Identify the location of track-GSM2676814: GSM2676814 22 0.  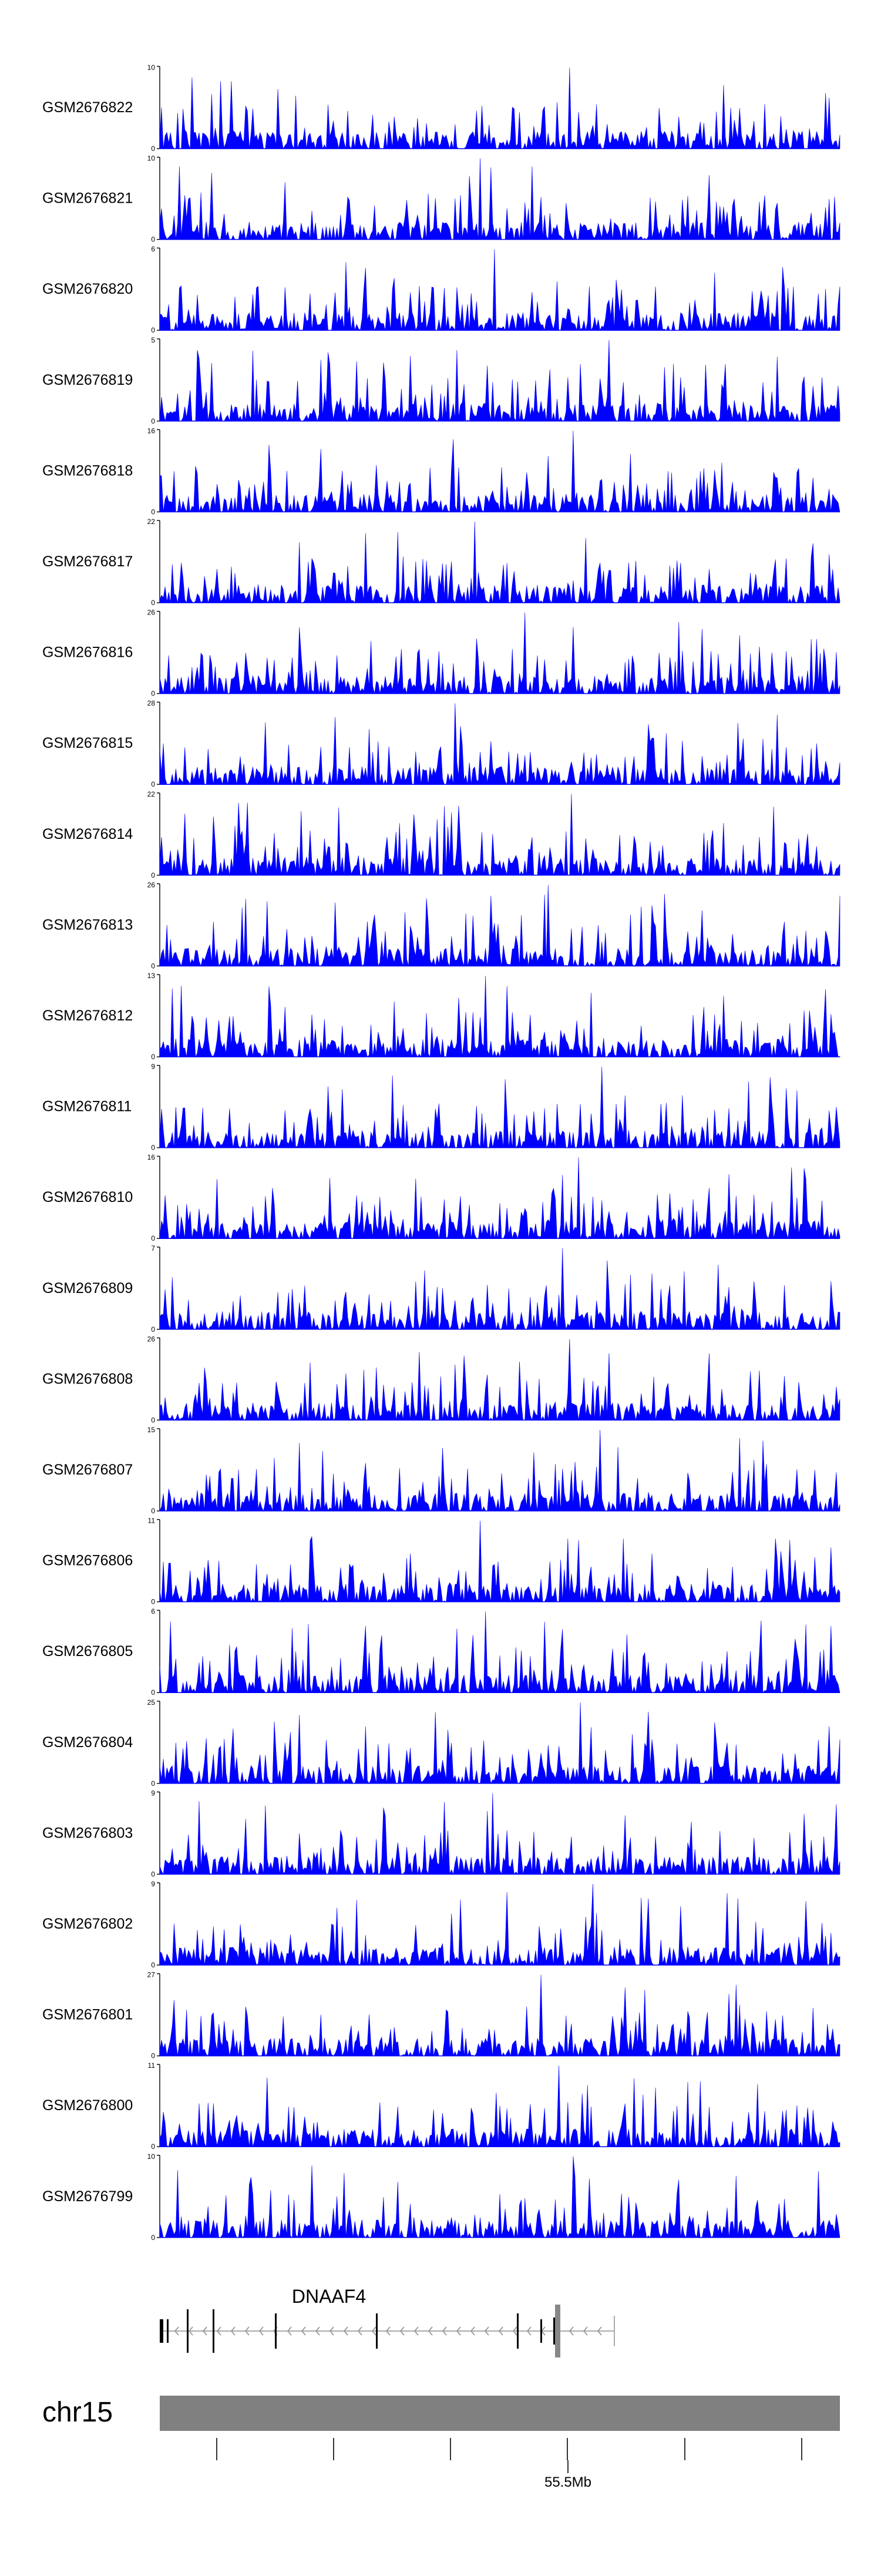
(441, 835).